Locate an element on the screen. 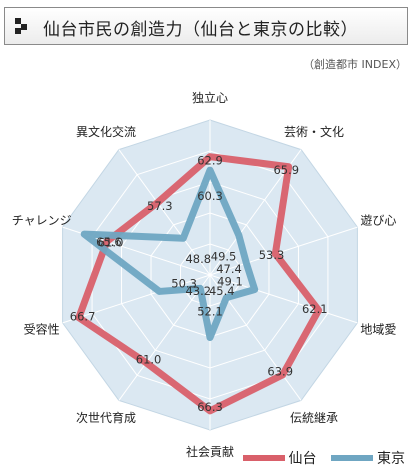  data-label: 62.1 is located at coordinates (315, 309).